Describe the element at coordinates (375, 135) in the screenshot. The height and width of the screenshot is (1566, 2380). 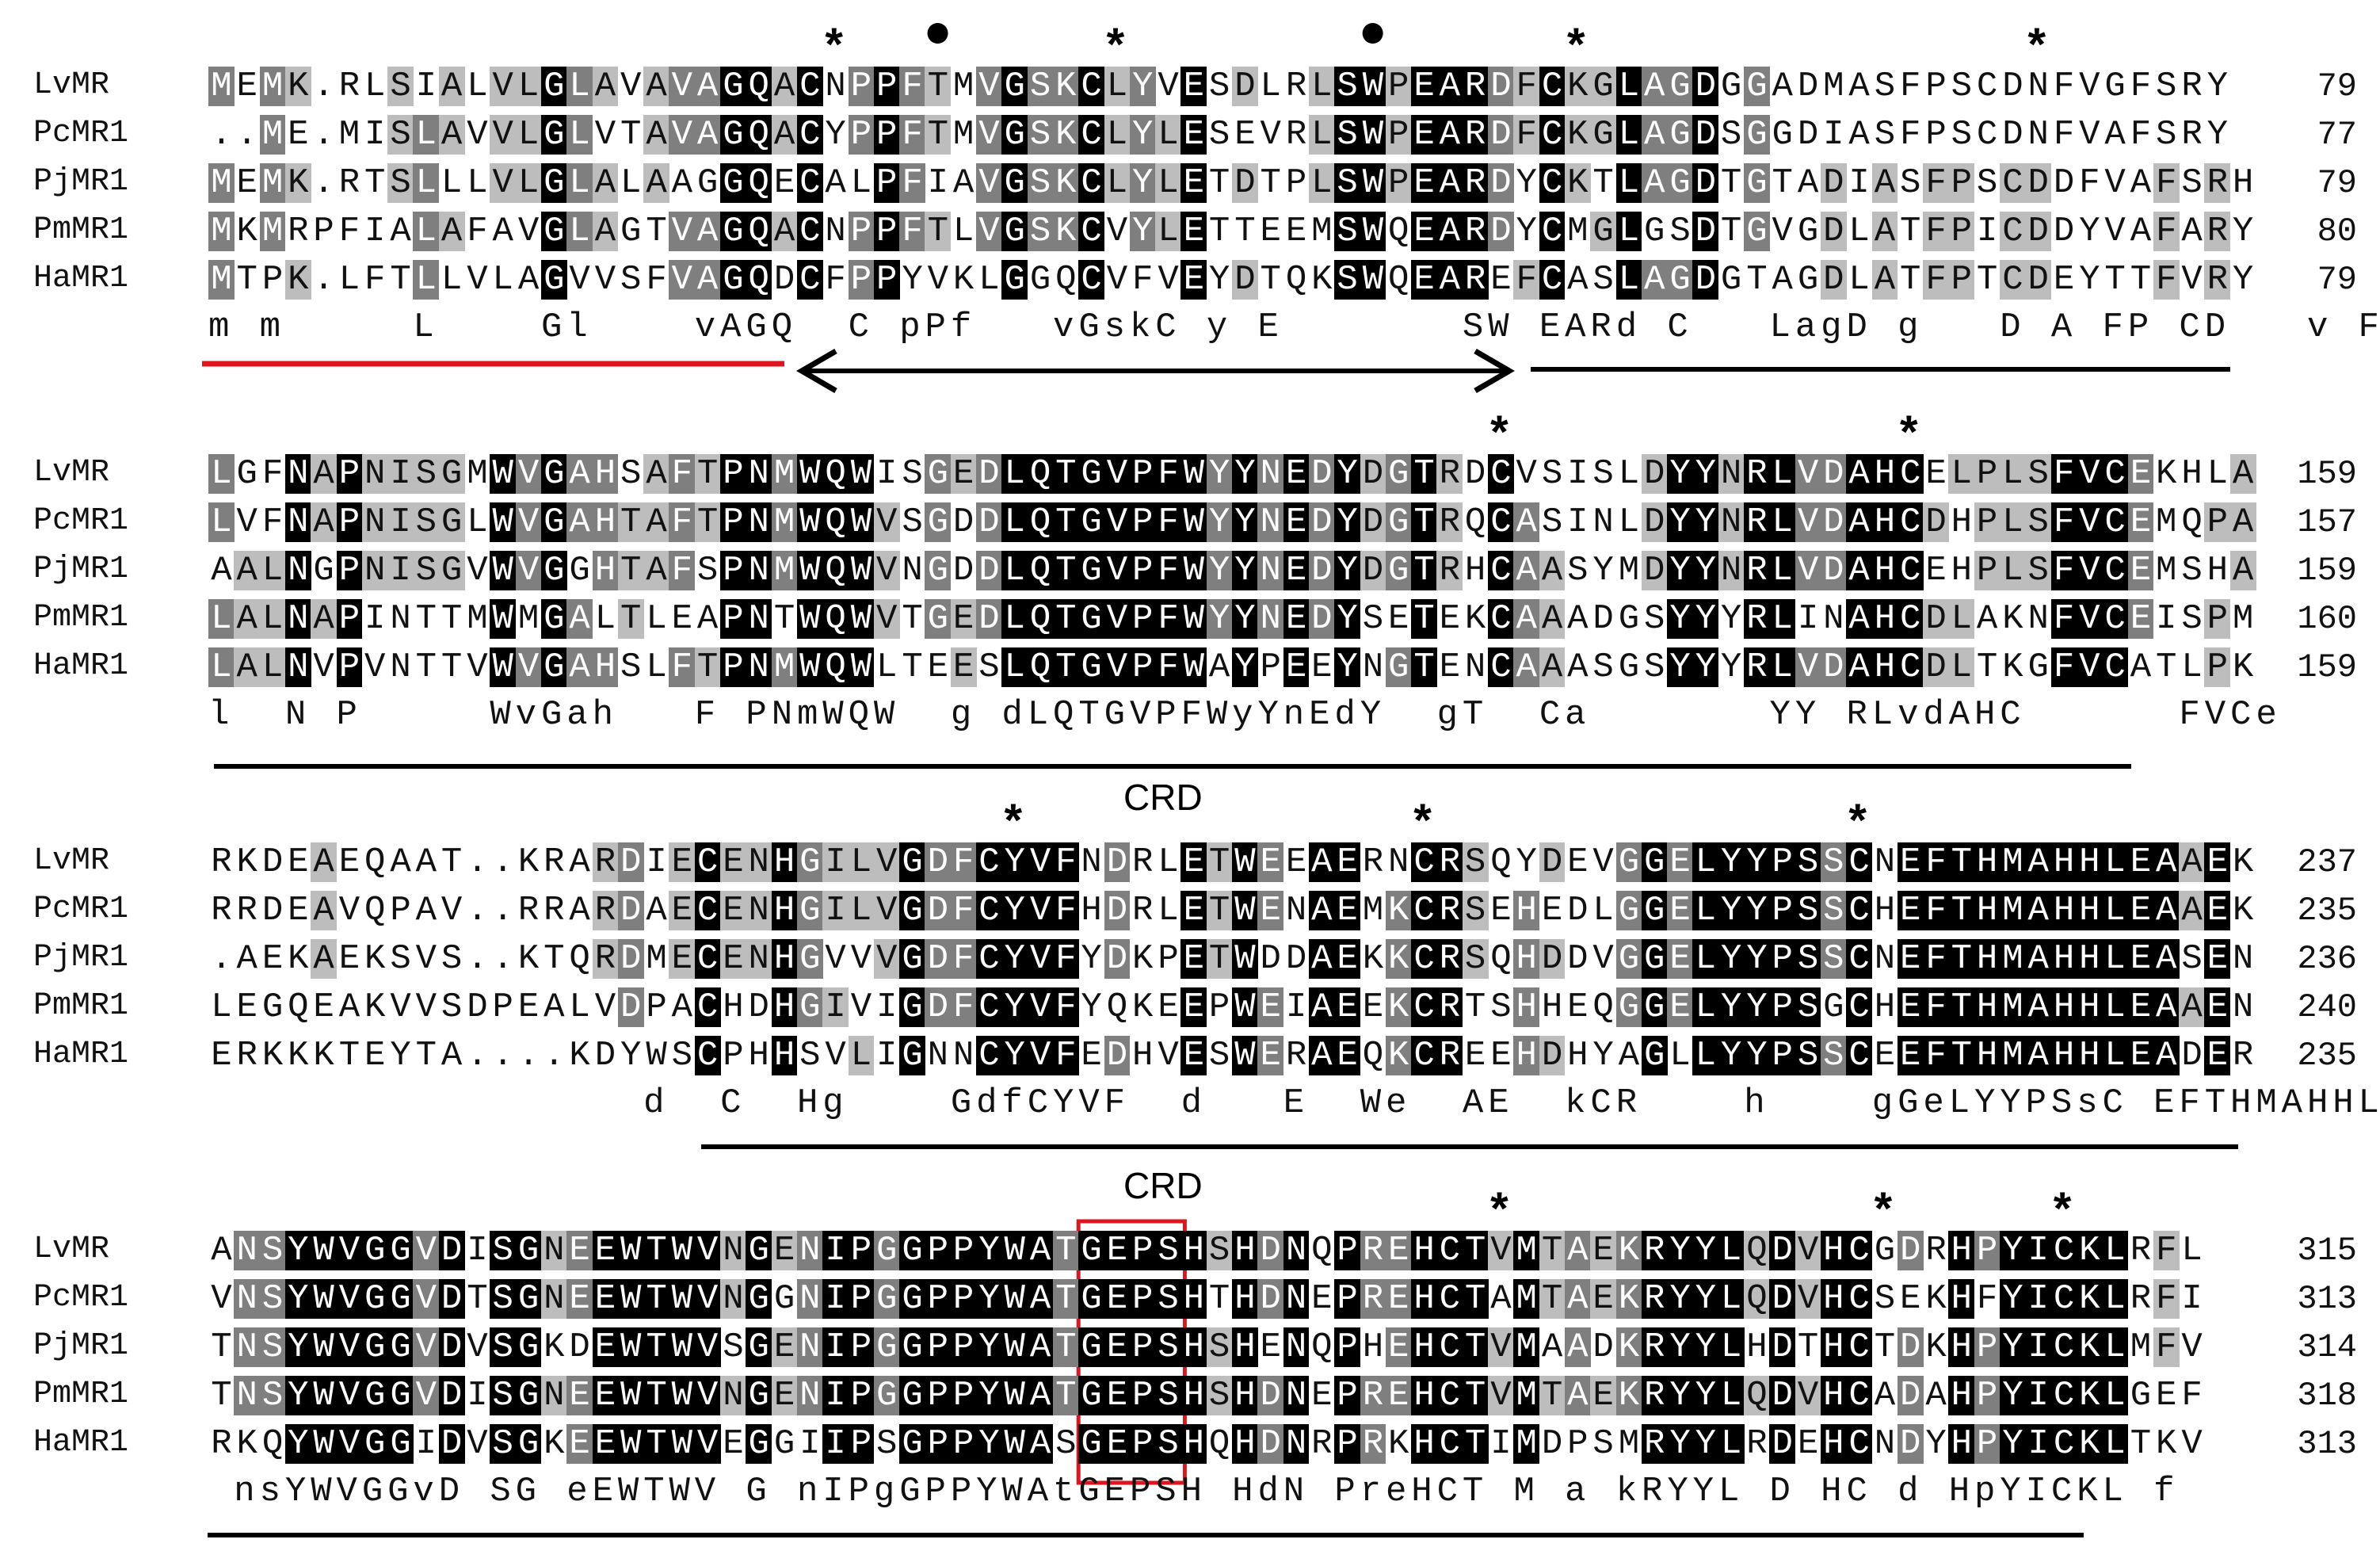
I see `residue: I` at that location.